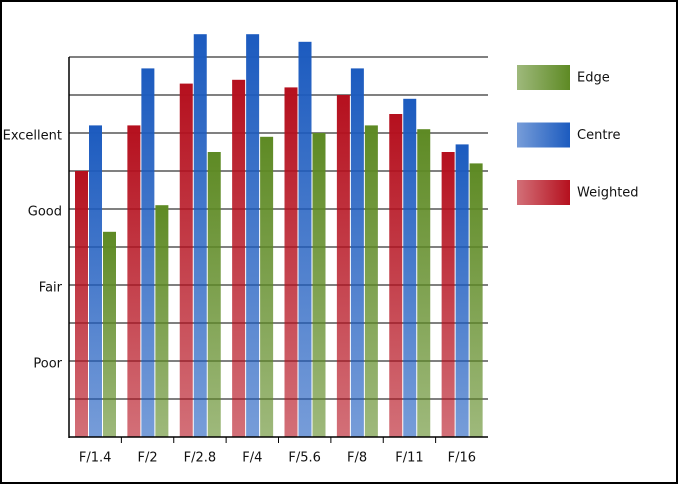 The width and height of the screenshot is (678, 484). Describe the element at coordinates (32, 136) in the screenshot. I see `y-tick-label: Excellent` at that location.